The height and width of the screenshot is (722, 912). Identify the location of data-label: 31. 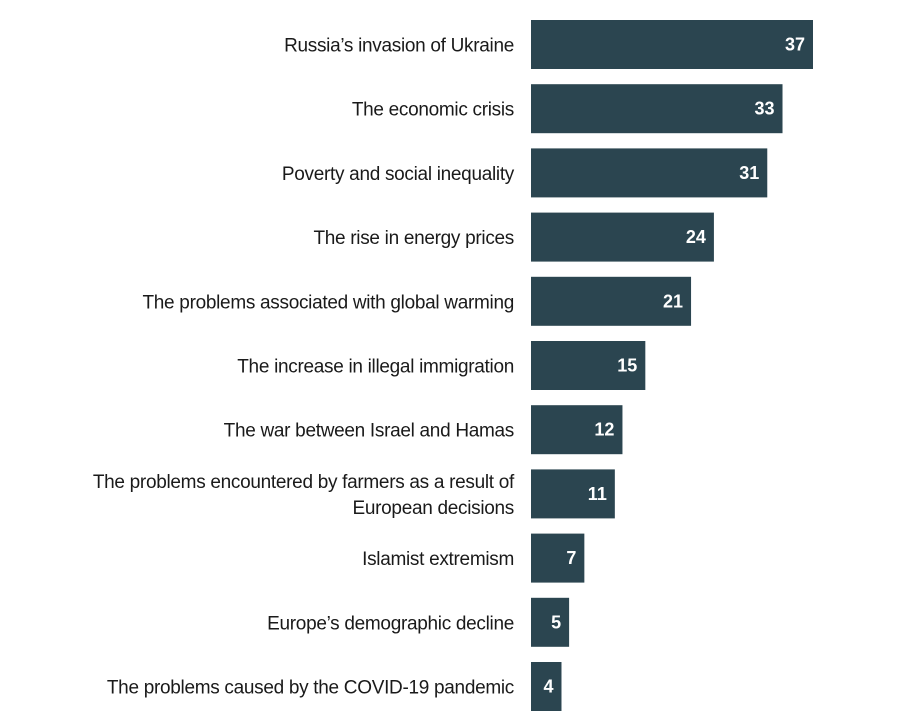
(749, 173).